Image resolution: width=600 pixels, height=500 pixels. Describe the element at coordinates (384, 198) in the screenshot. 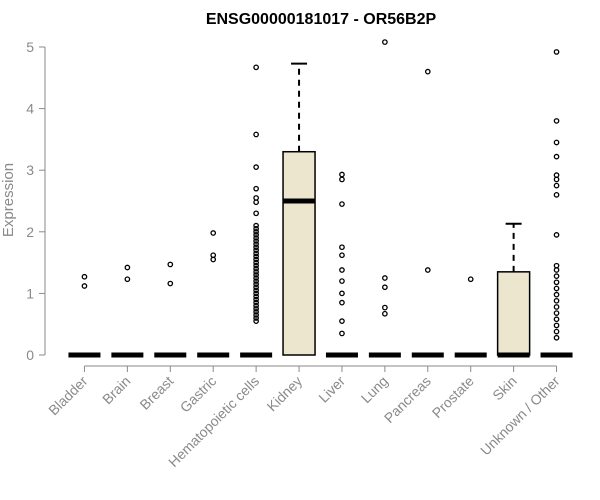

I see `box-lung` at that location.